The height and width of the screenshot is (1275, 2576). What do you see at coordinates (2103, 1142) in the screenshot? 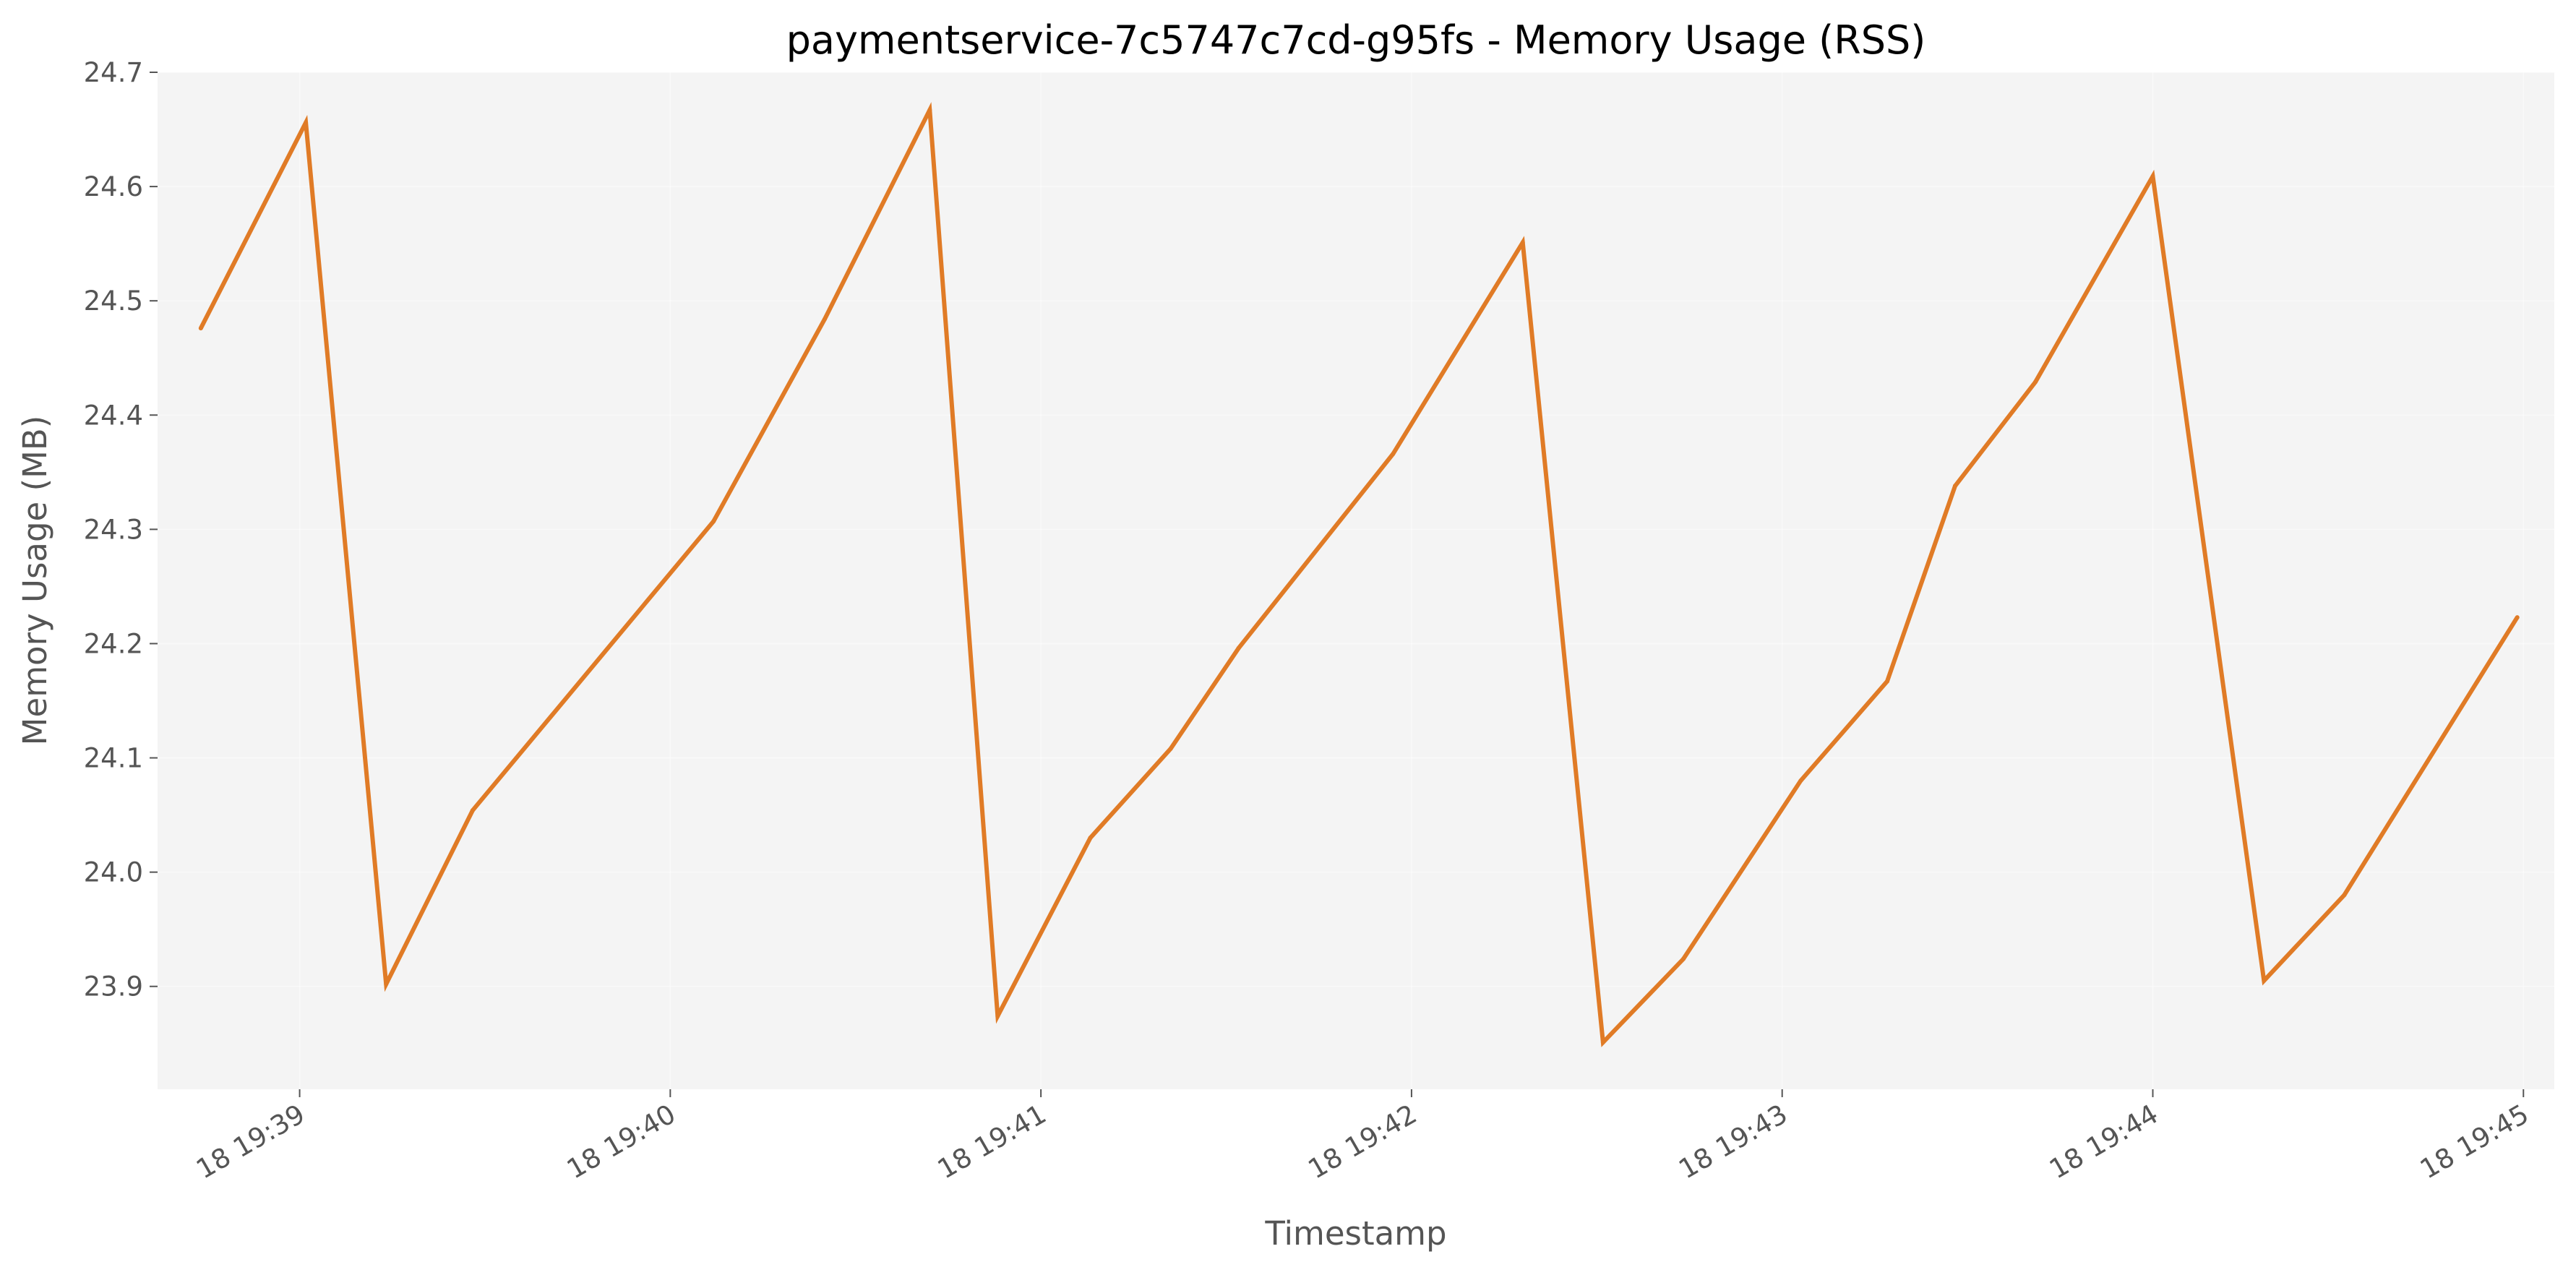
I see `x-tick-label: 18 19:44` at bounding box center [2103, 1142].